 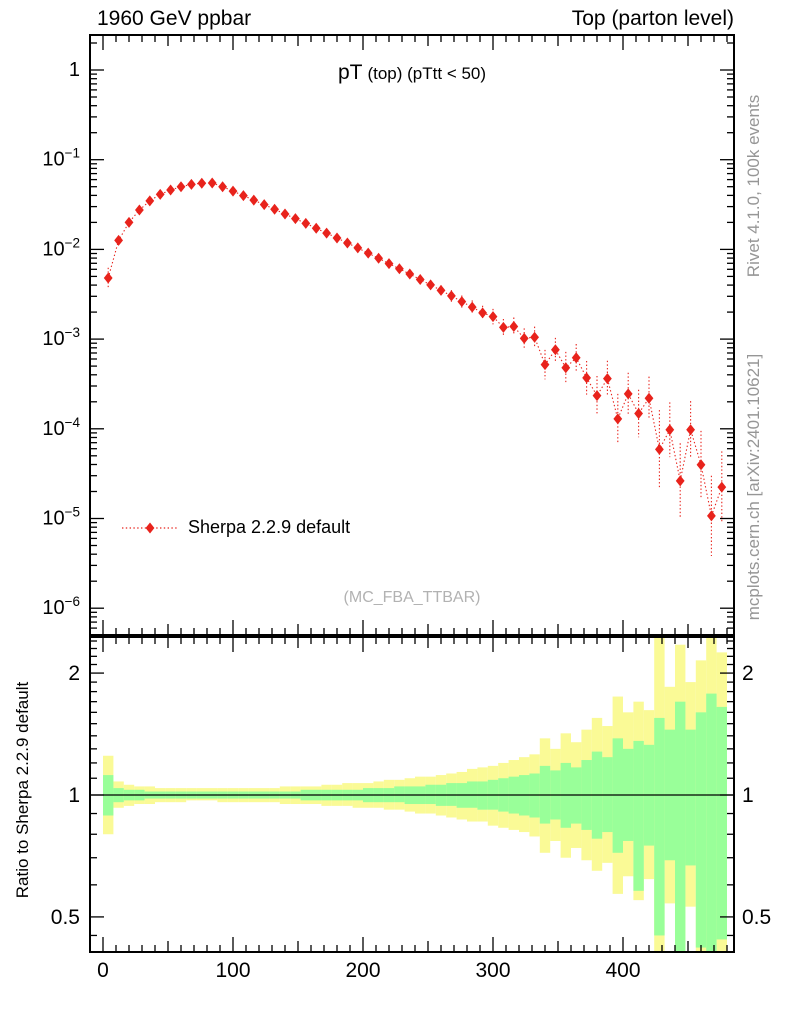 I want to click on plot-title: pT (top) (pTtt < 50), so click(x=412, y=73).